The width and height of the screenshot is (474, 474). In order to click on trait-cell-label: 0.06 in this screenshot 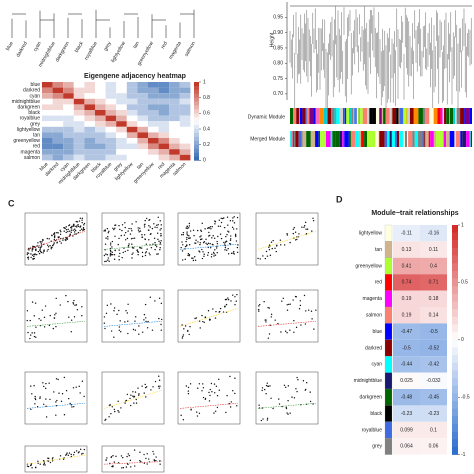, I will do `click(434, 447)`.